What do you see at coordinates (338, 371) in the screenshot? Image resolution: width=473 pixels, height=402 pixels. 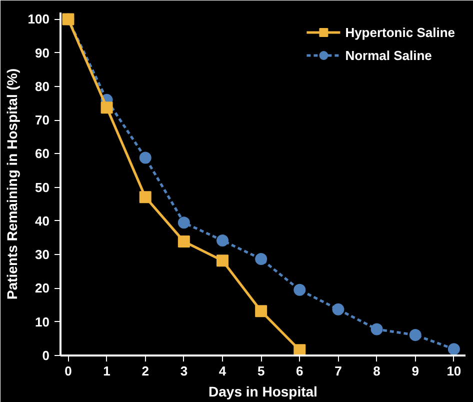 I see `x-tick-label: 7` at bounding box center [338, 371].